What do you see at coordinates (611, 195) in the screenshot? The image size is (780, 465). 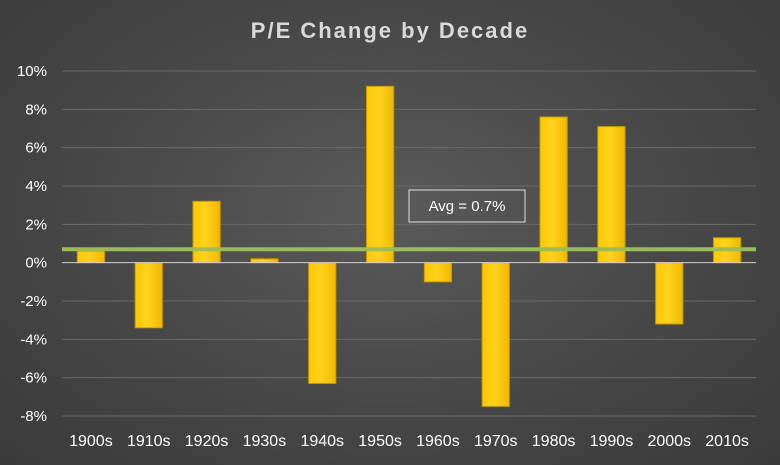 I see `bar-1990s` at bounding box center [611, 195].